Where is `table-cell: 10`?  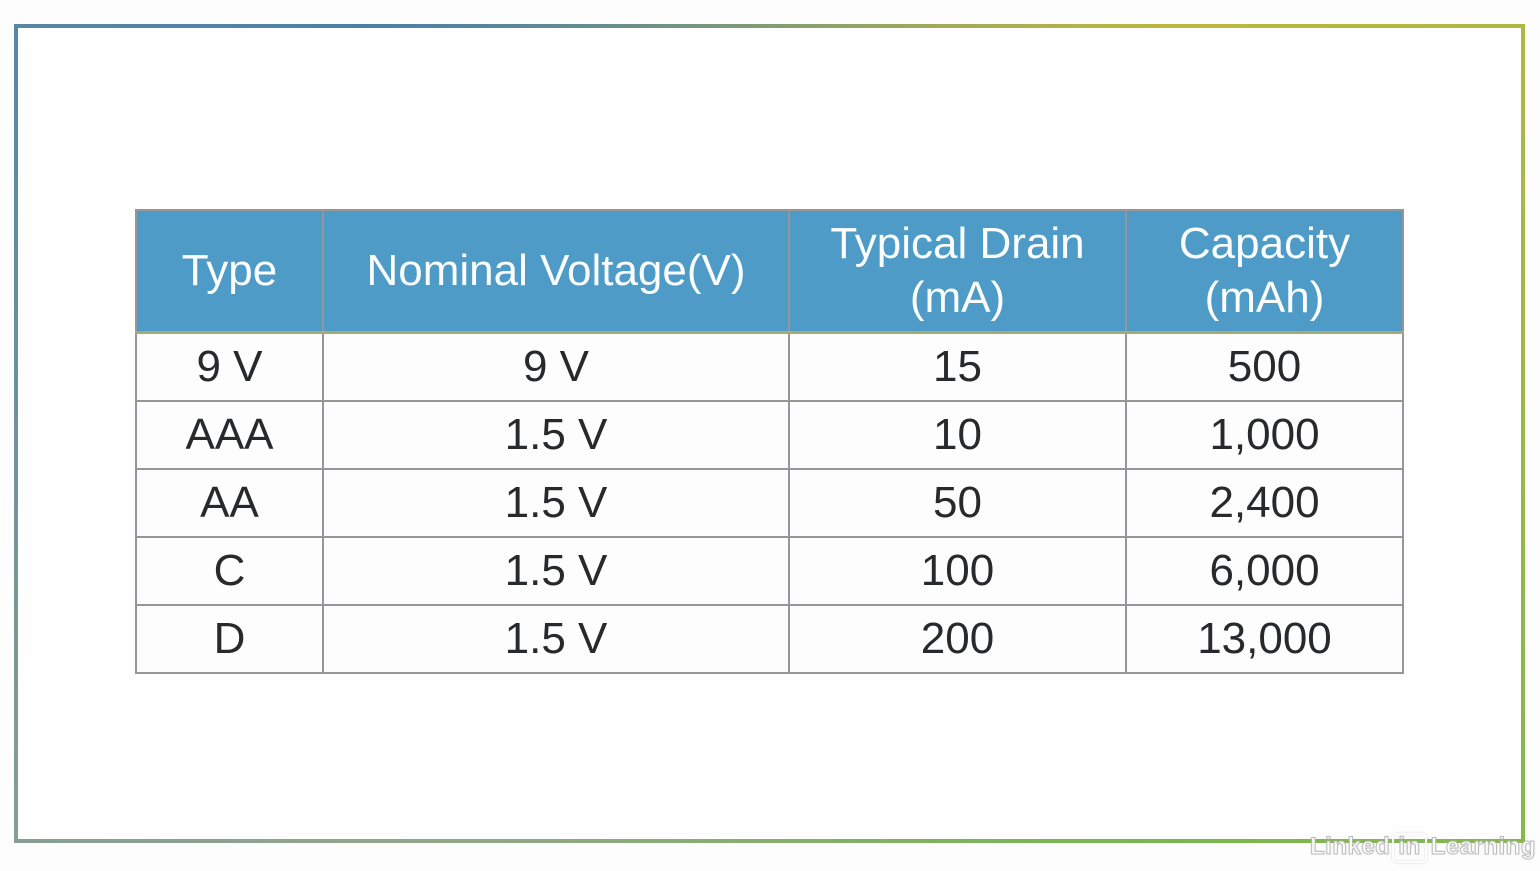
table-cell: 10 is located at coordinates (957, 435).